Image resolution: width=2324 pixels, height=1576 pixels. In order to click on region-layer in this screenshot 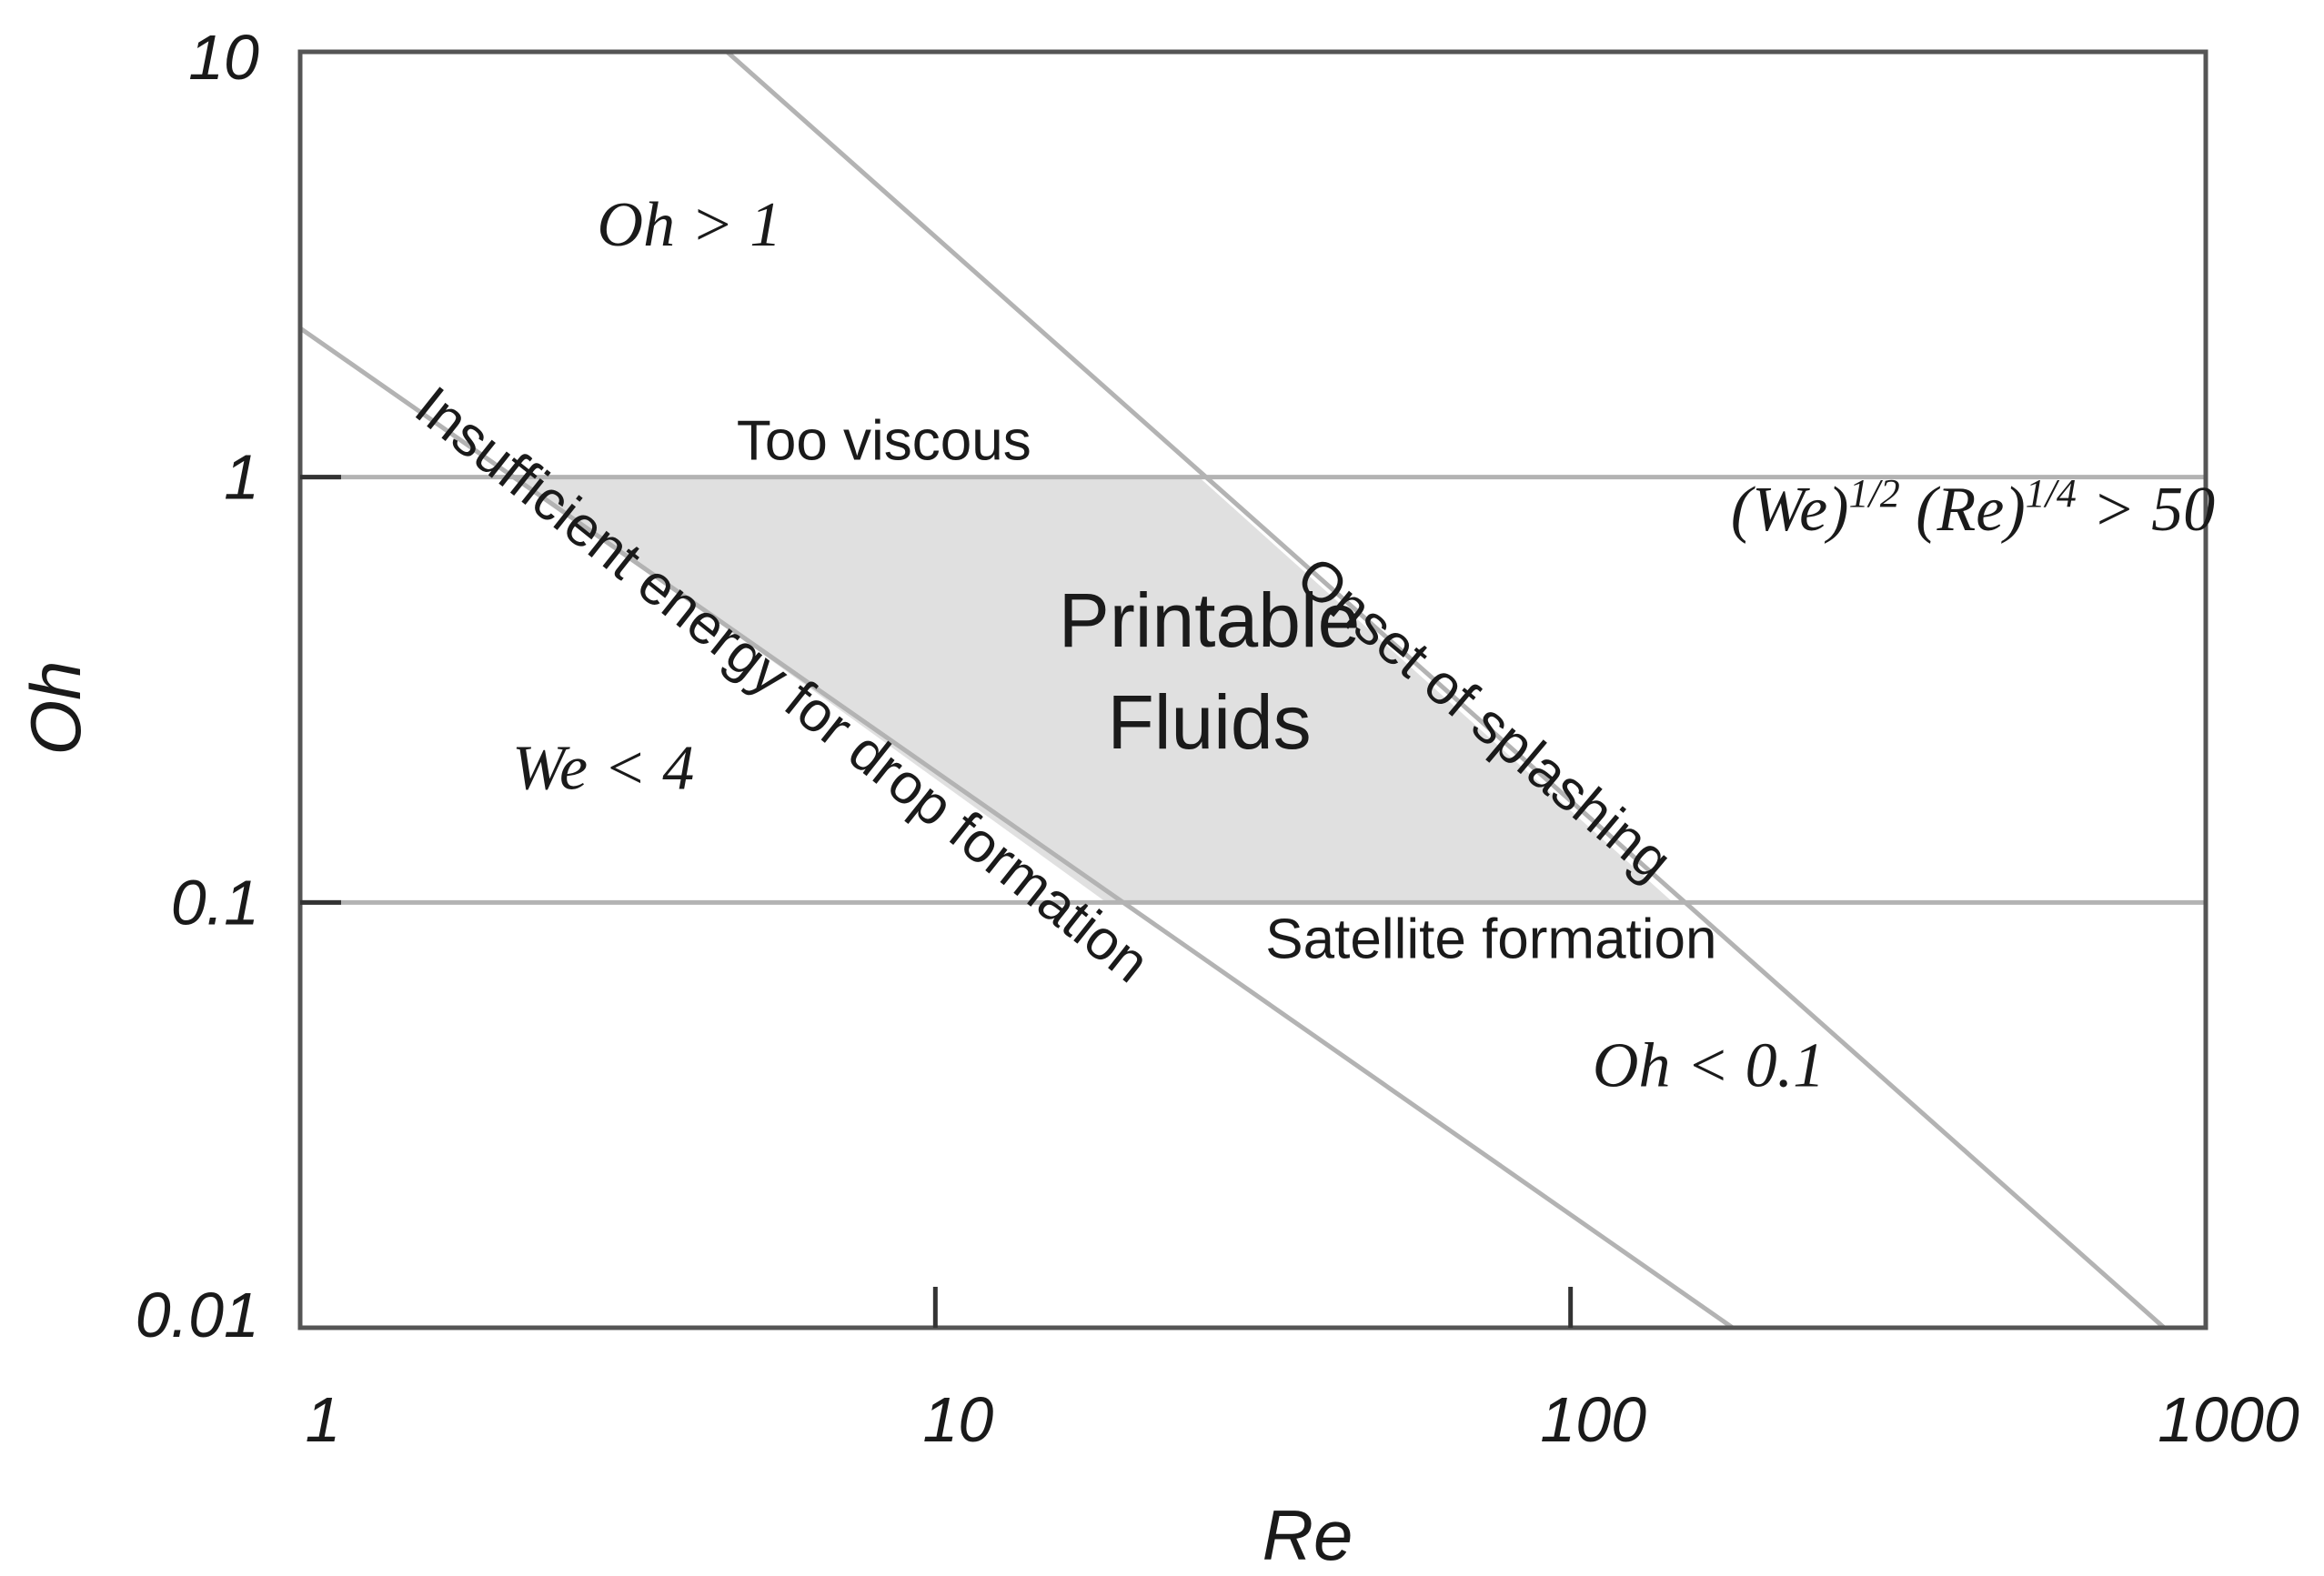, I will do `click(1096, 690)`.